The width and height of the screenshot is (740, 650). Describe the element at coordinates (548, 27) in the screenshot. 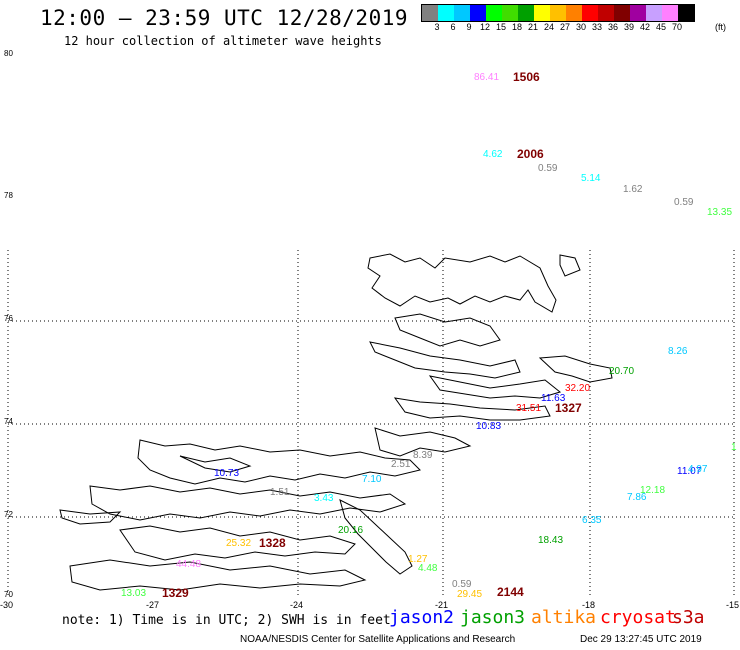

I see `legend-label: 24` at that location.